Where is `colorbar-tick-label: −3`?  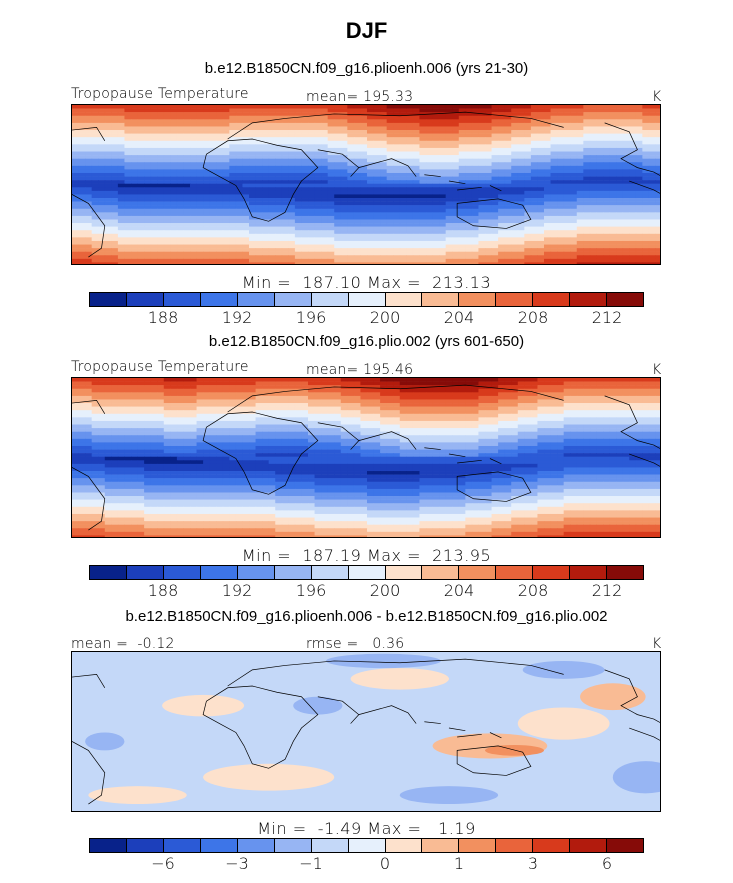 colorbar-tick-label: −3 is located at coordinates (237, 863).